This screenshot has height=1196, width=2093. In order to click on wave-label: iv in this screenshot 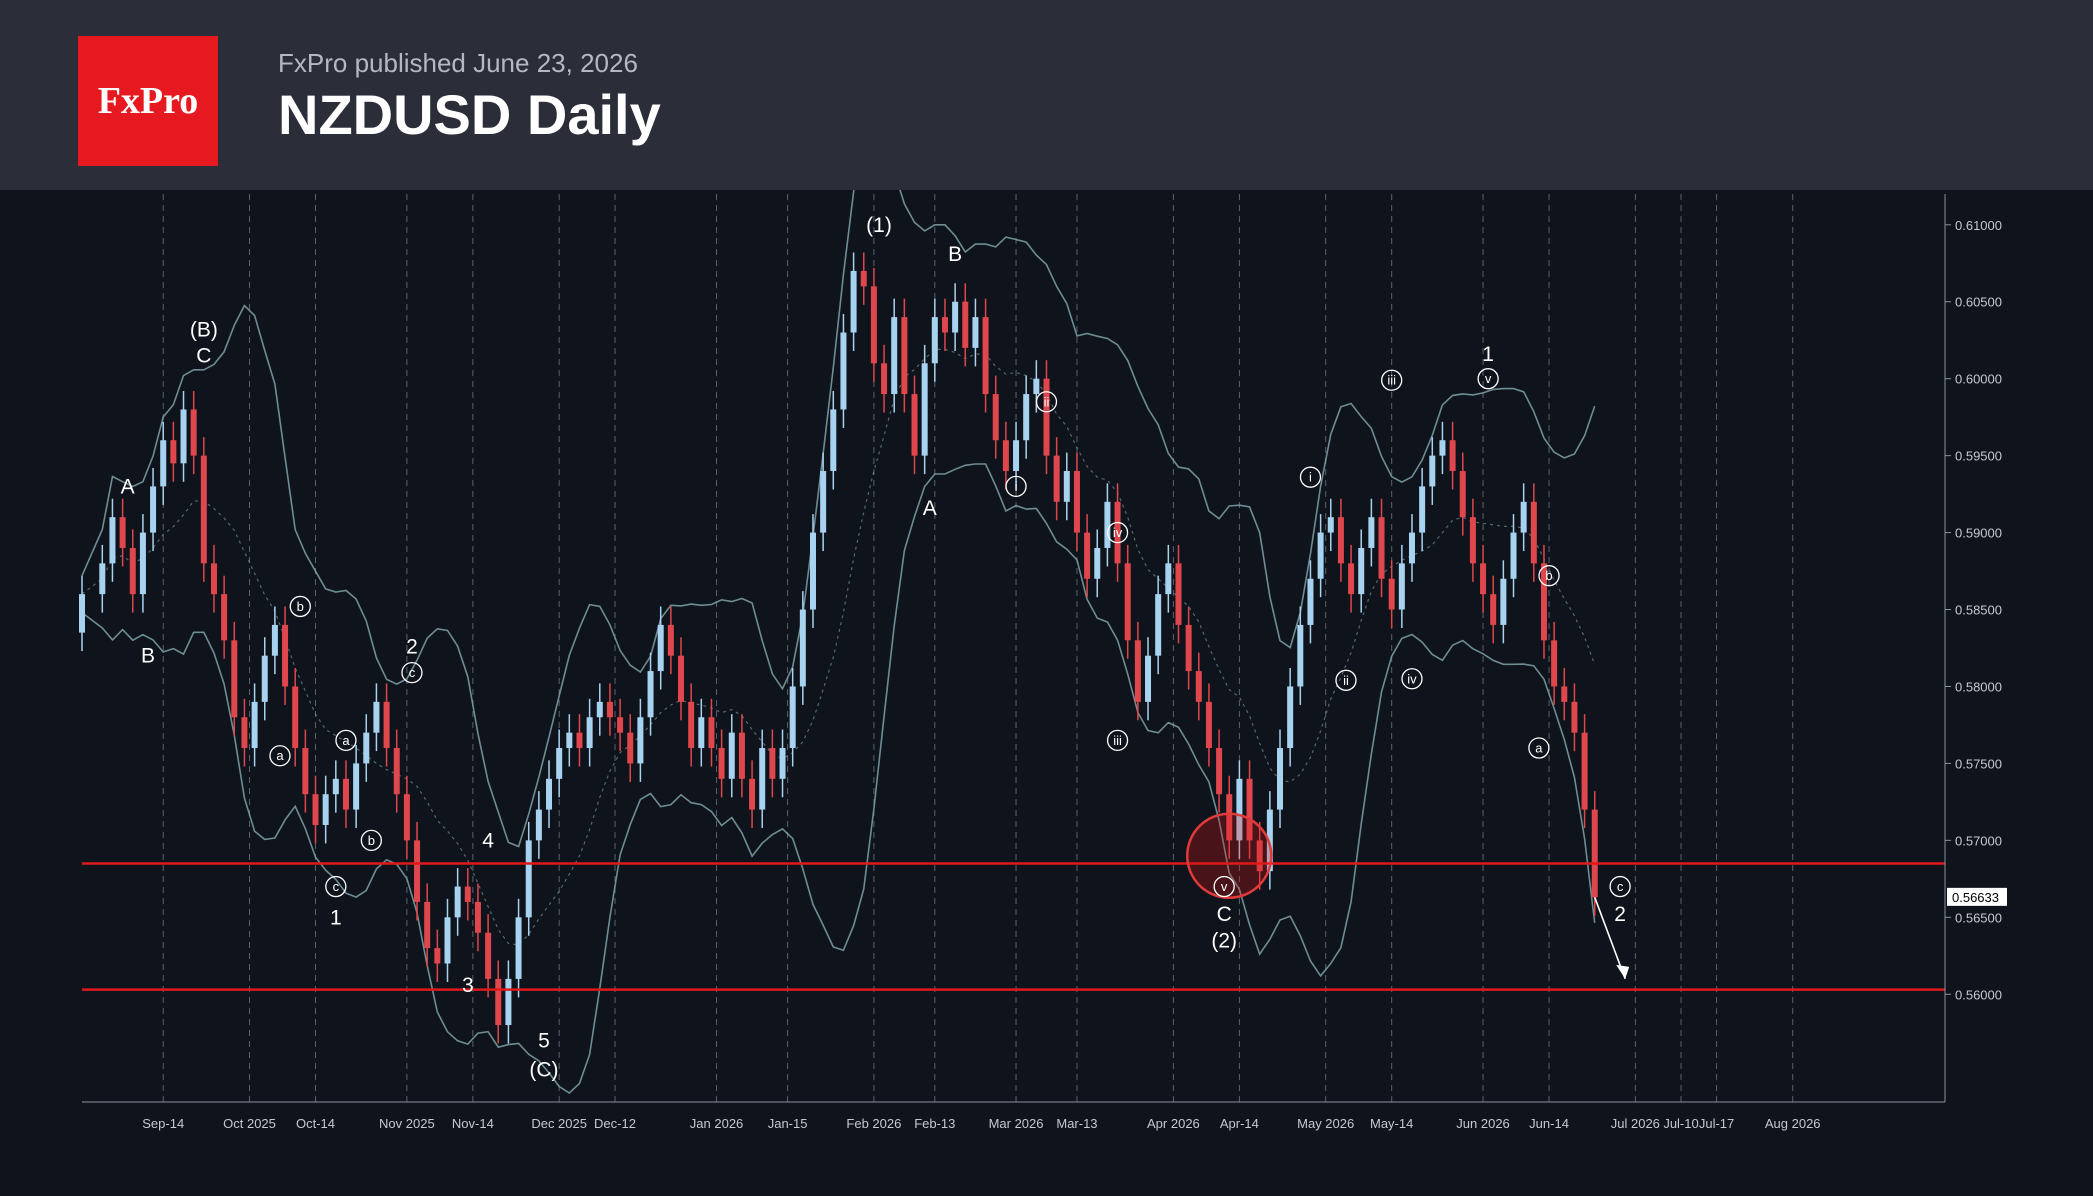, I will do `click(1412, 678)`.